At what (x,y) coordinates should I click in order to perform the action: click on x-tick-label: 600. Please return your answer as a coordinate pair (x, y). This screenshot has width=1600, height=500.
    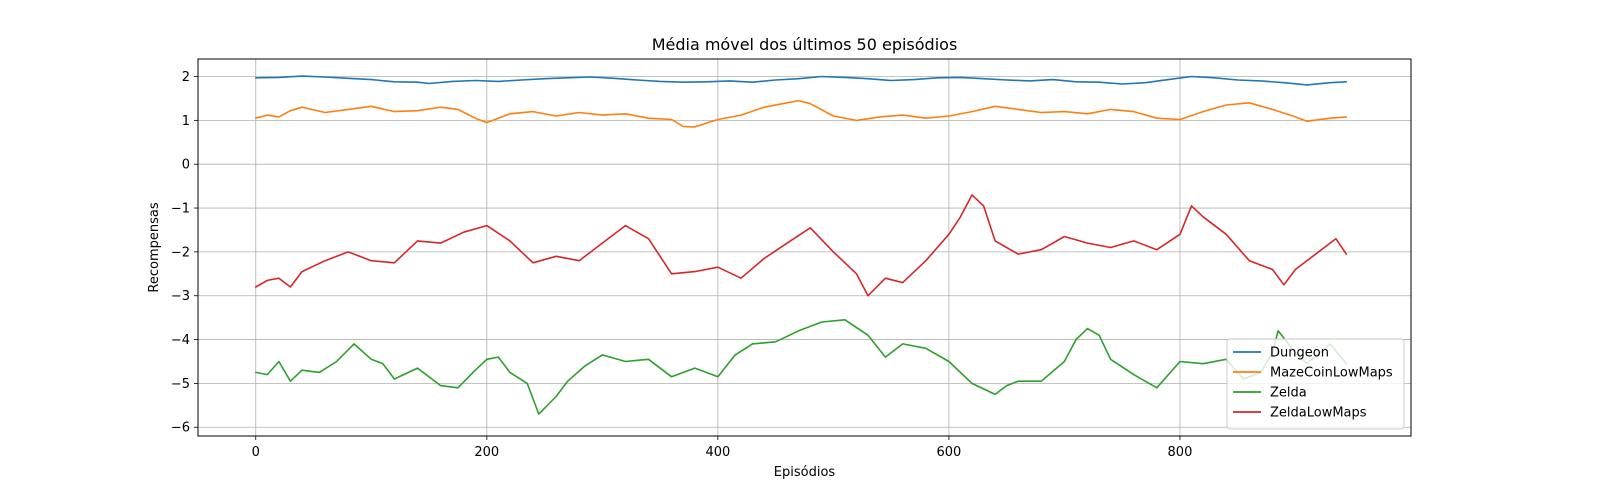
    Looking at the image, I should click on (948, 452).